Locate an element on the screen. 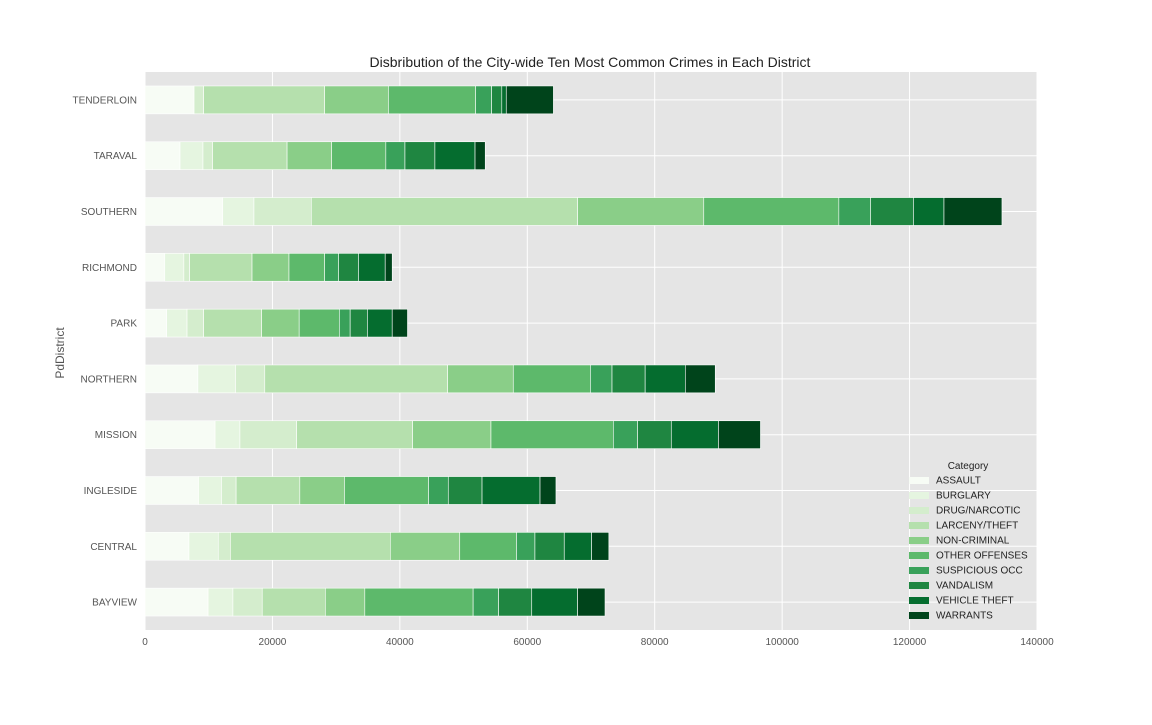 This screenshot has height=725, width=1152. y-tick-label: TARAVAL is located at coordinates (116, 156).